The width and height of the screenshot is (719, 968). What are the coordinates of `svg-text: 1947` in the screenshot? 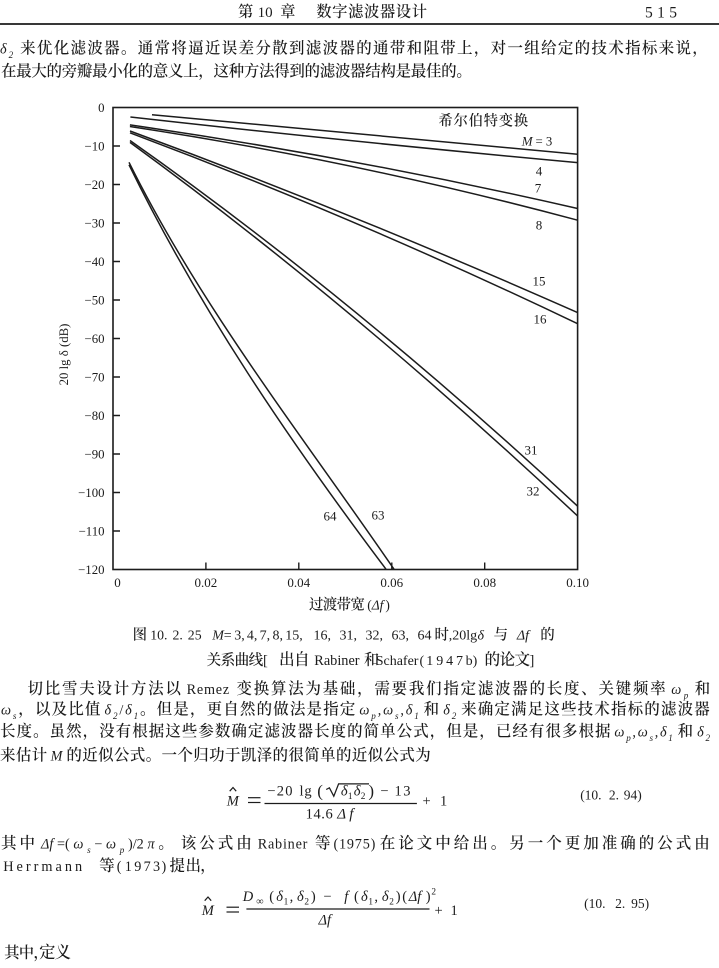 It's located at (446, 661).